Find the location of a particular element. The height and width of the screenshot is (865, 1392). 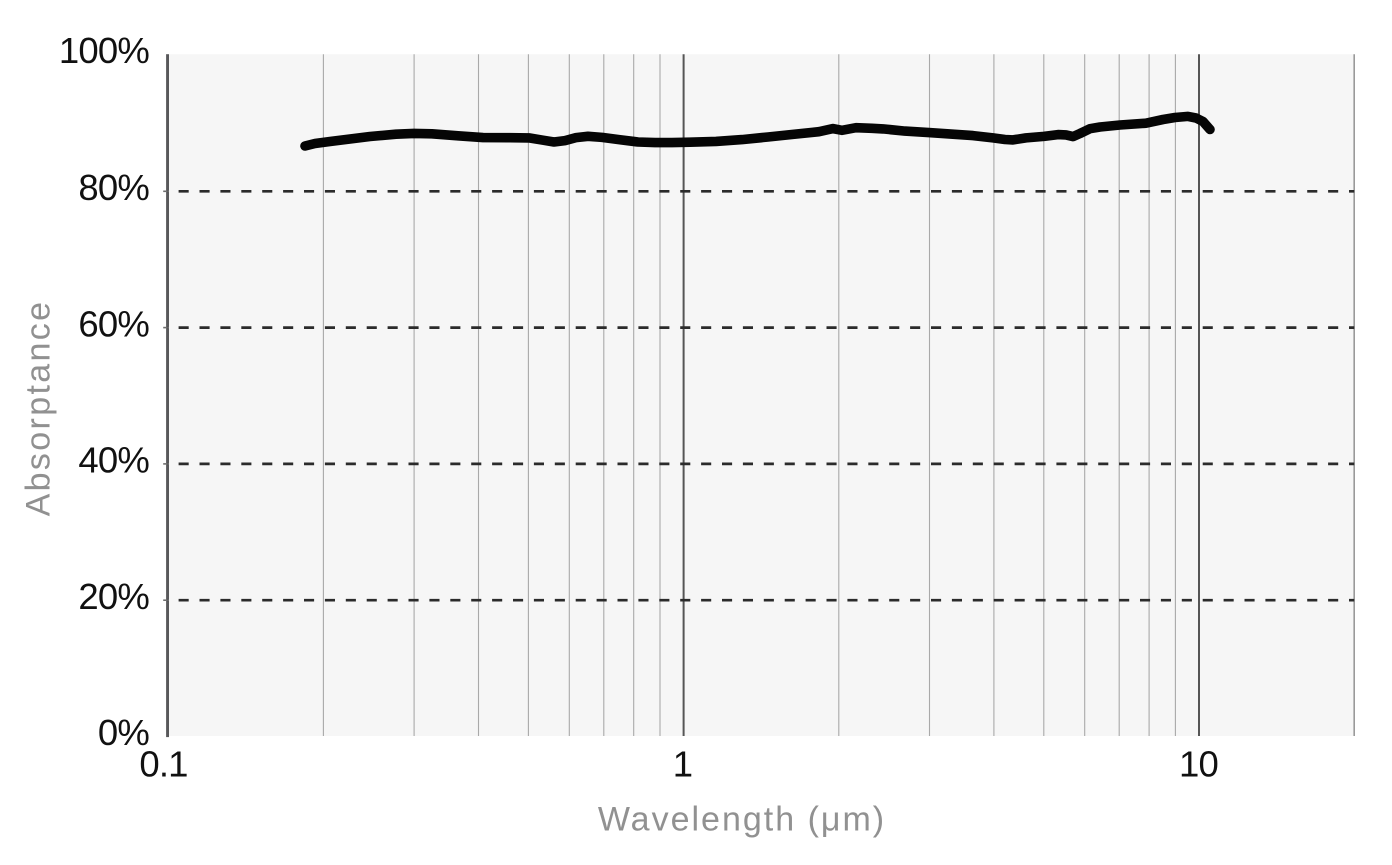

svg-text: 0.1 is located at coordinates (163, 763).